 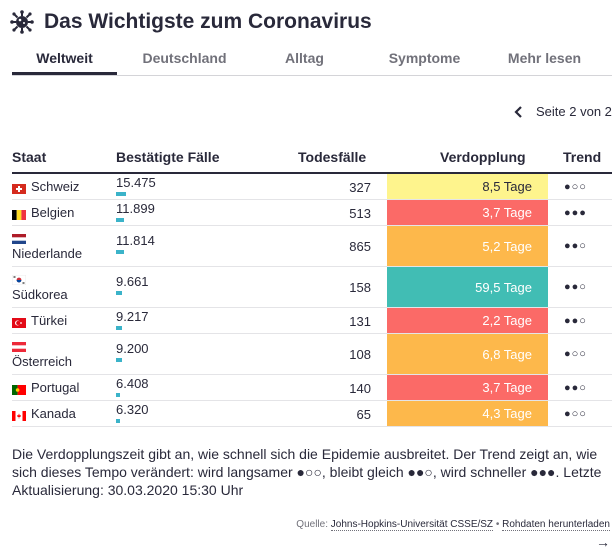 What do you see at coordinates (135, 240) in the screenshot?
I see `cases-value: 11.814` at bounding box center [135, 240].